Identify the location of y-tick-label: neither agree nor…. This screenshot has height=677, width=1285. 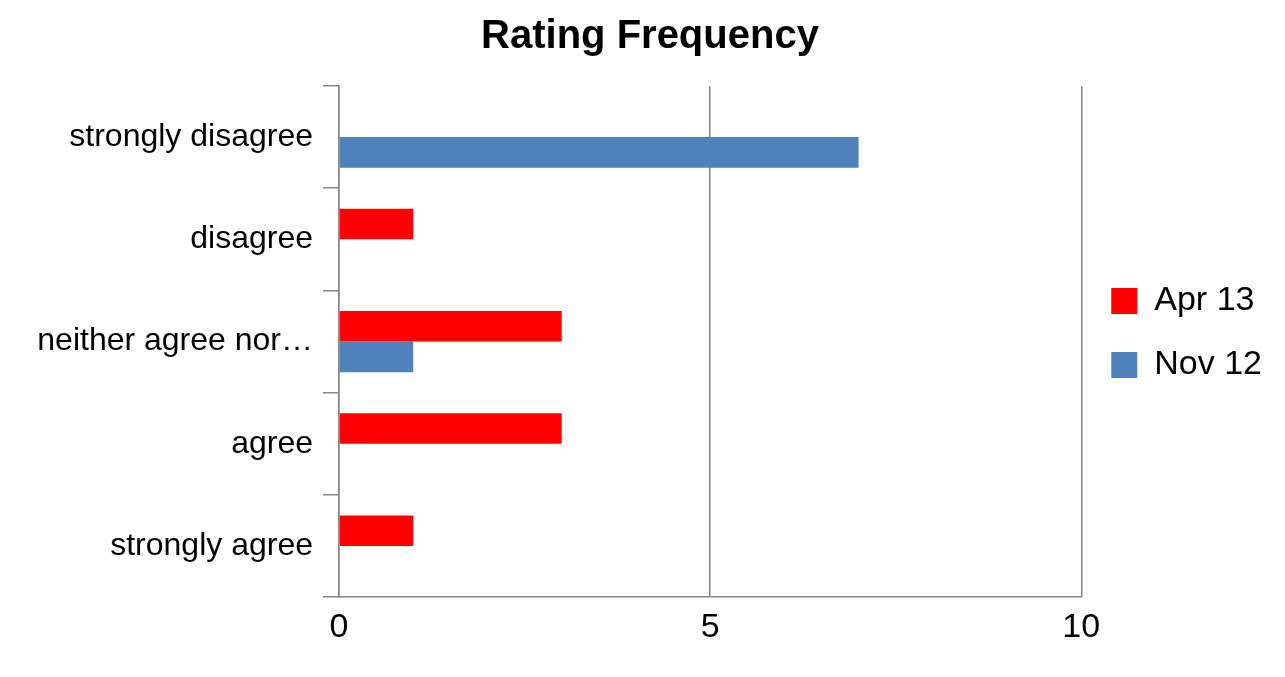
(175, 339).